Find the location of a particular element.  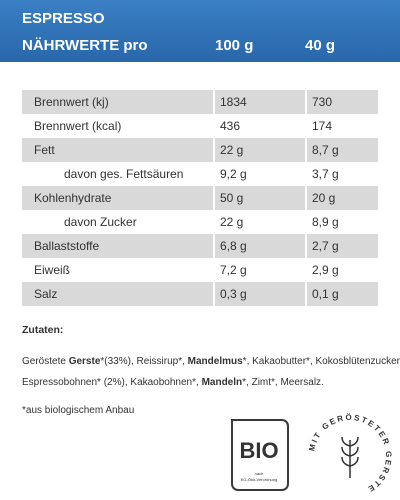

wheat-icon is located at coordinates (350, 457).